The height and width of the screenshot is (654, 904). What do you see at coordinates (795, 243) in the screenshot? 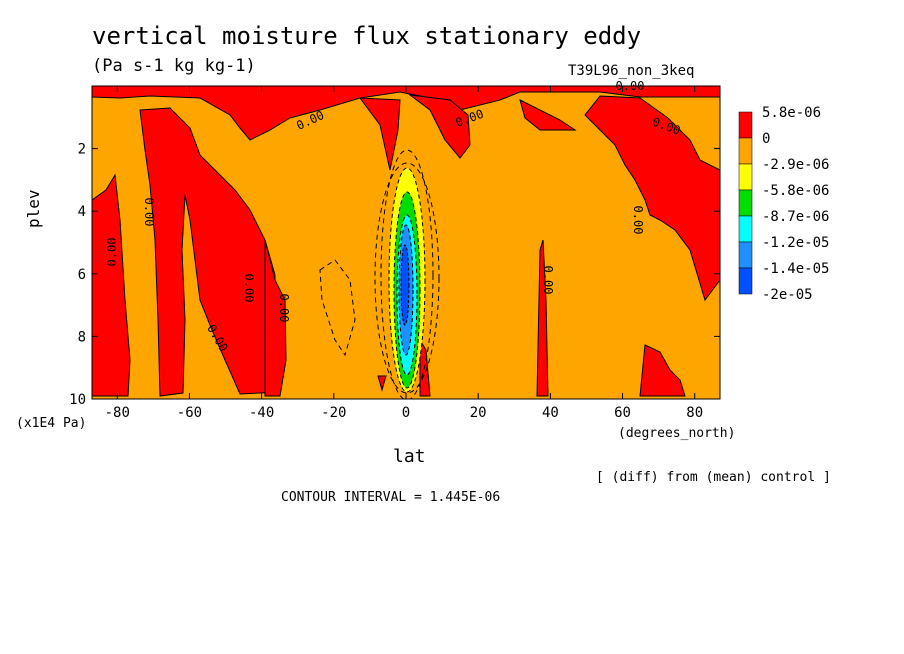
I see `colorbar-label: -1.2e-05` at bounding box center [795, 243].